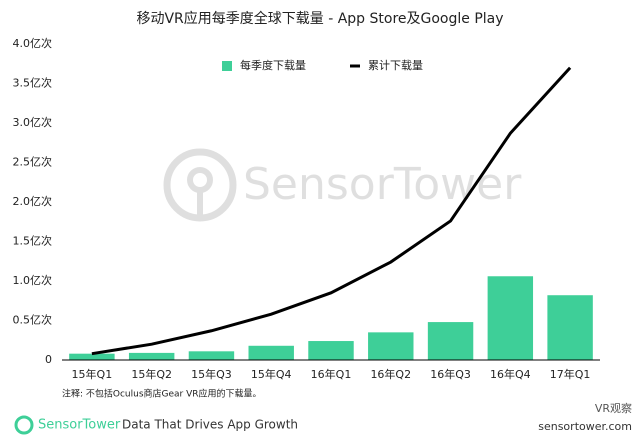 This screenshot has width=640, height=440. I want to click on x-tick-label: 15年Q1, so click(92, 374).